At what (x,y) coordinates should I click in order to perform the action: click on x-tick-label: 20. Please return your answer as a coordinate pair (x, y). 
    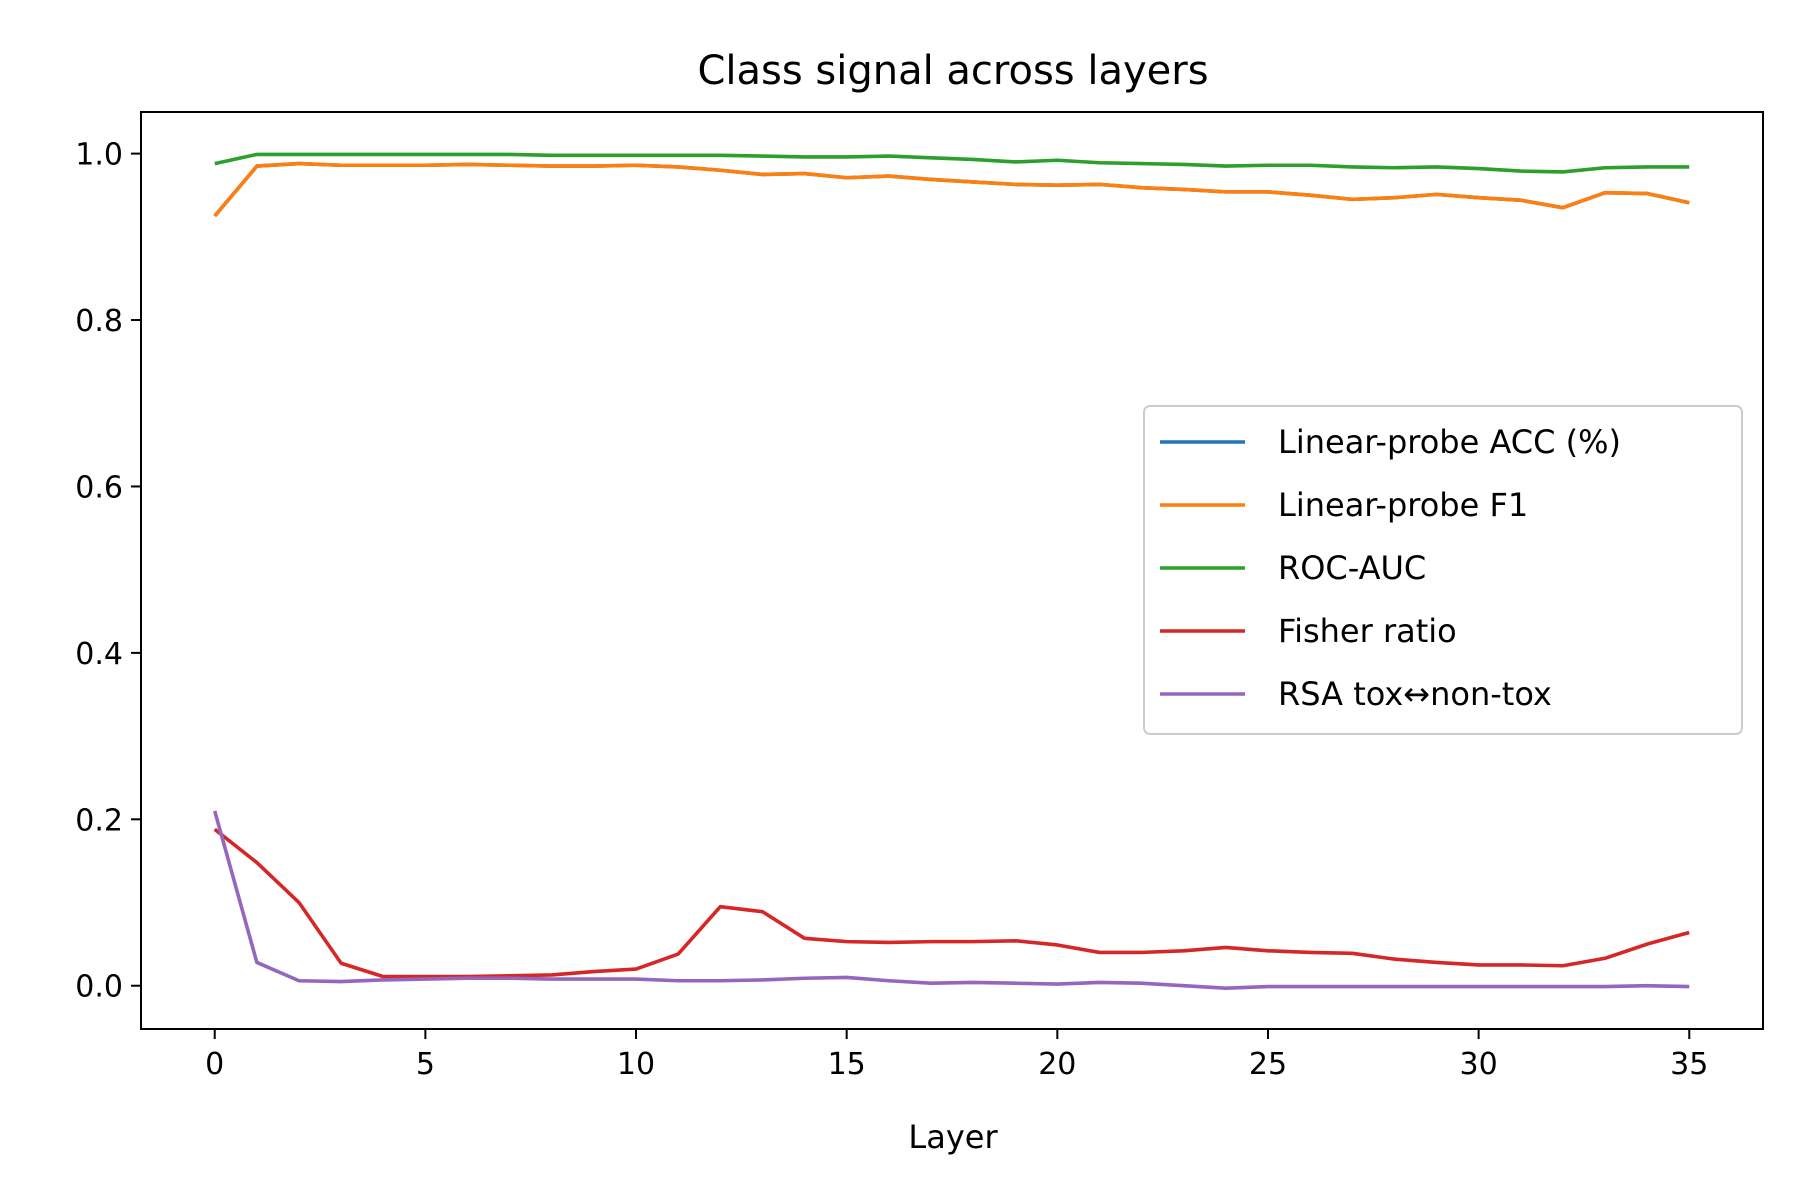
    Looking at the image, I should click on (1057, 1064).